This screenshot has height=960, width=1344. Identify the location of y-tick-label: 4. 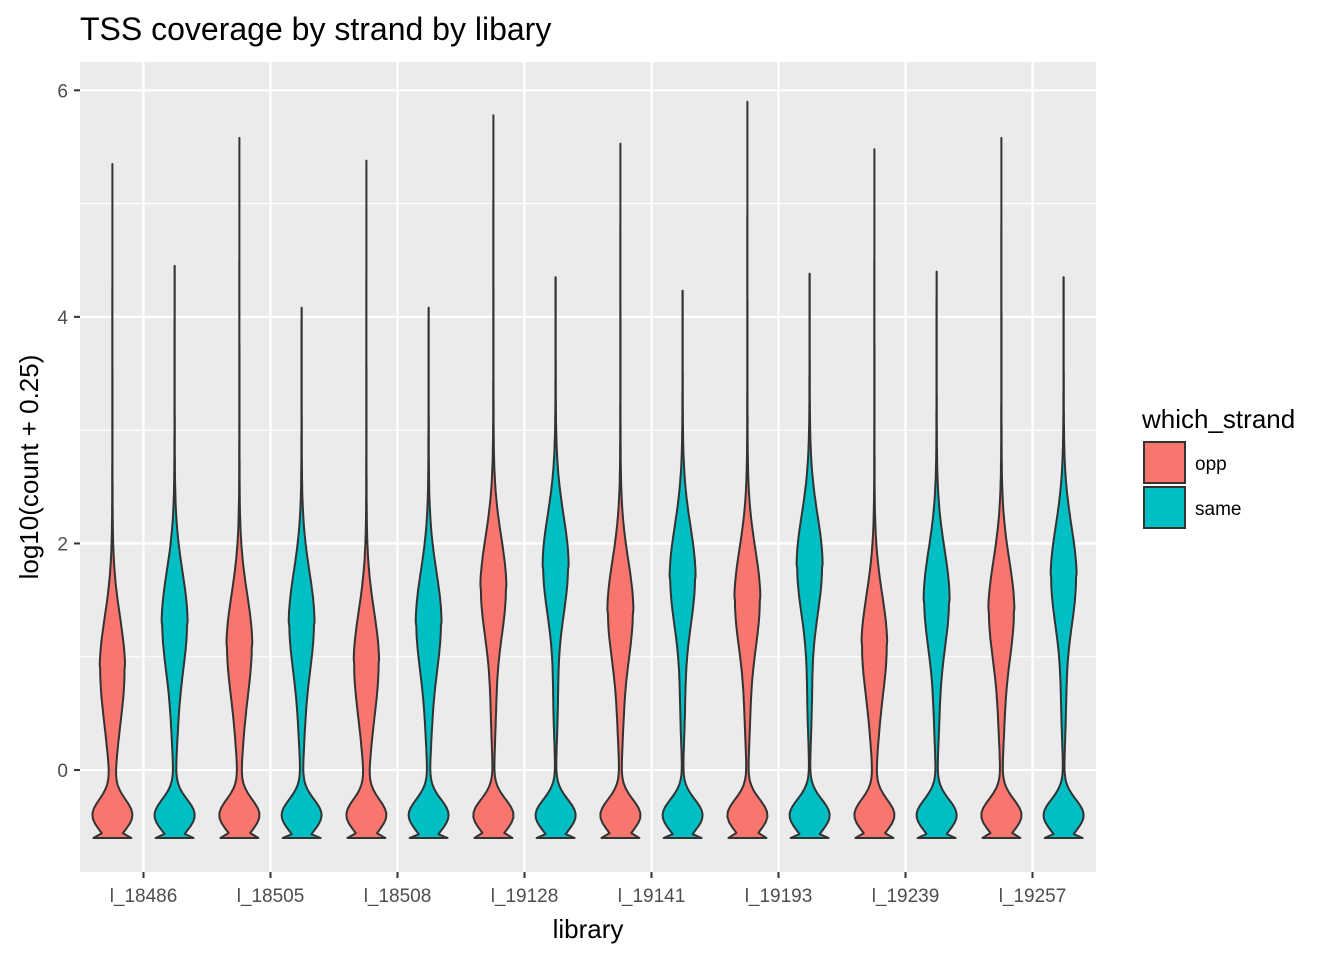
(62, 318).